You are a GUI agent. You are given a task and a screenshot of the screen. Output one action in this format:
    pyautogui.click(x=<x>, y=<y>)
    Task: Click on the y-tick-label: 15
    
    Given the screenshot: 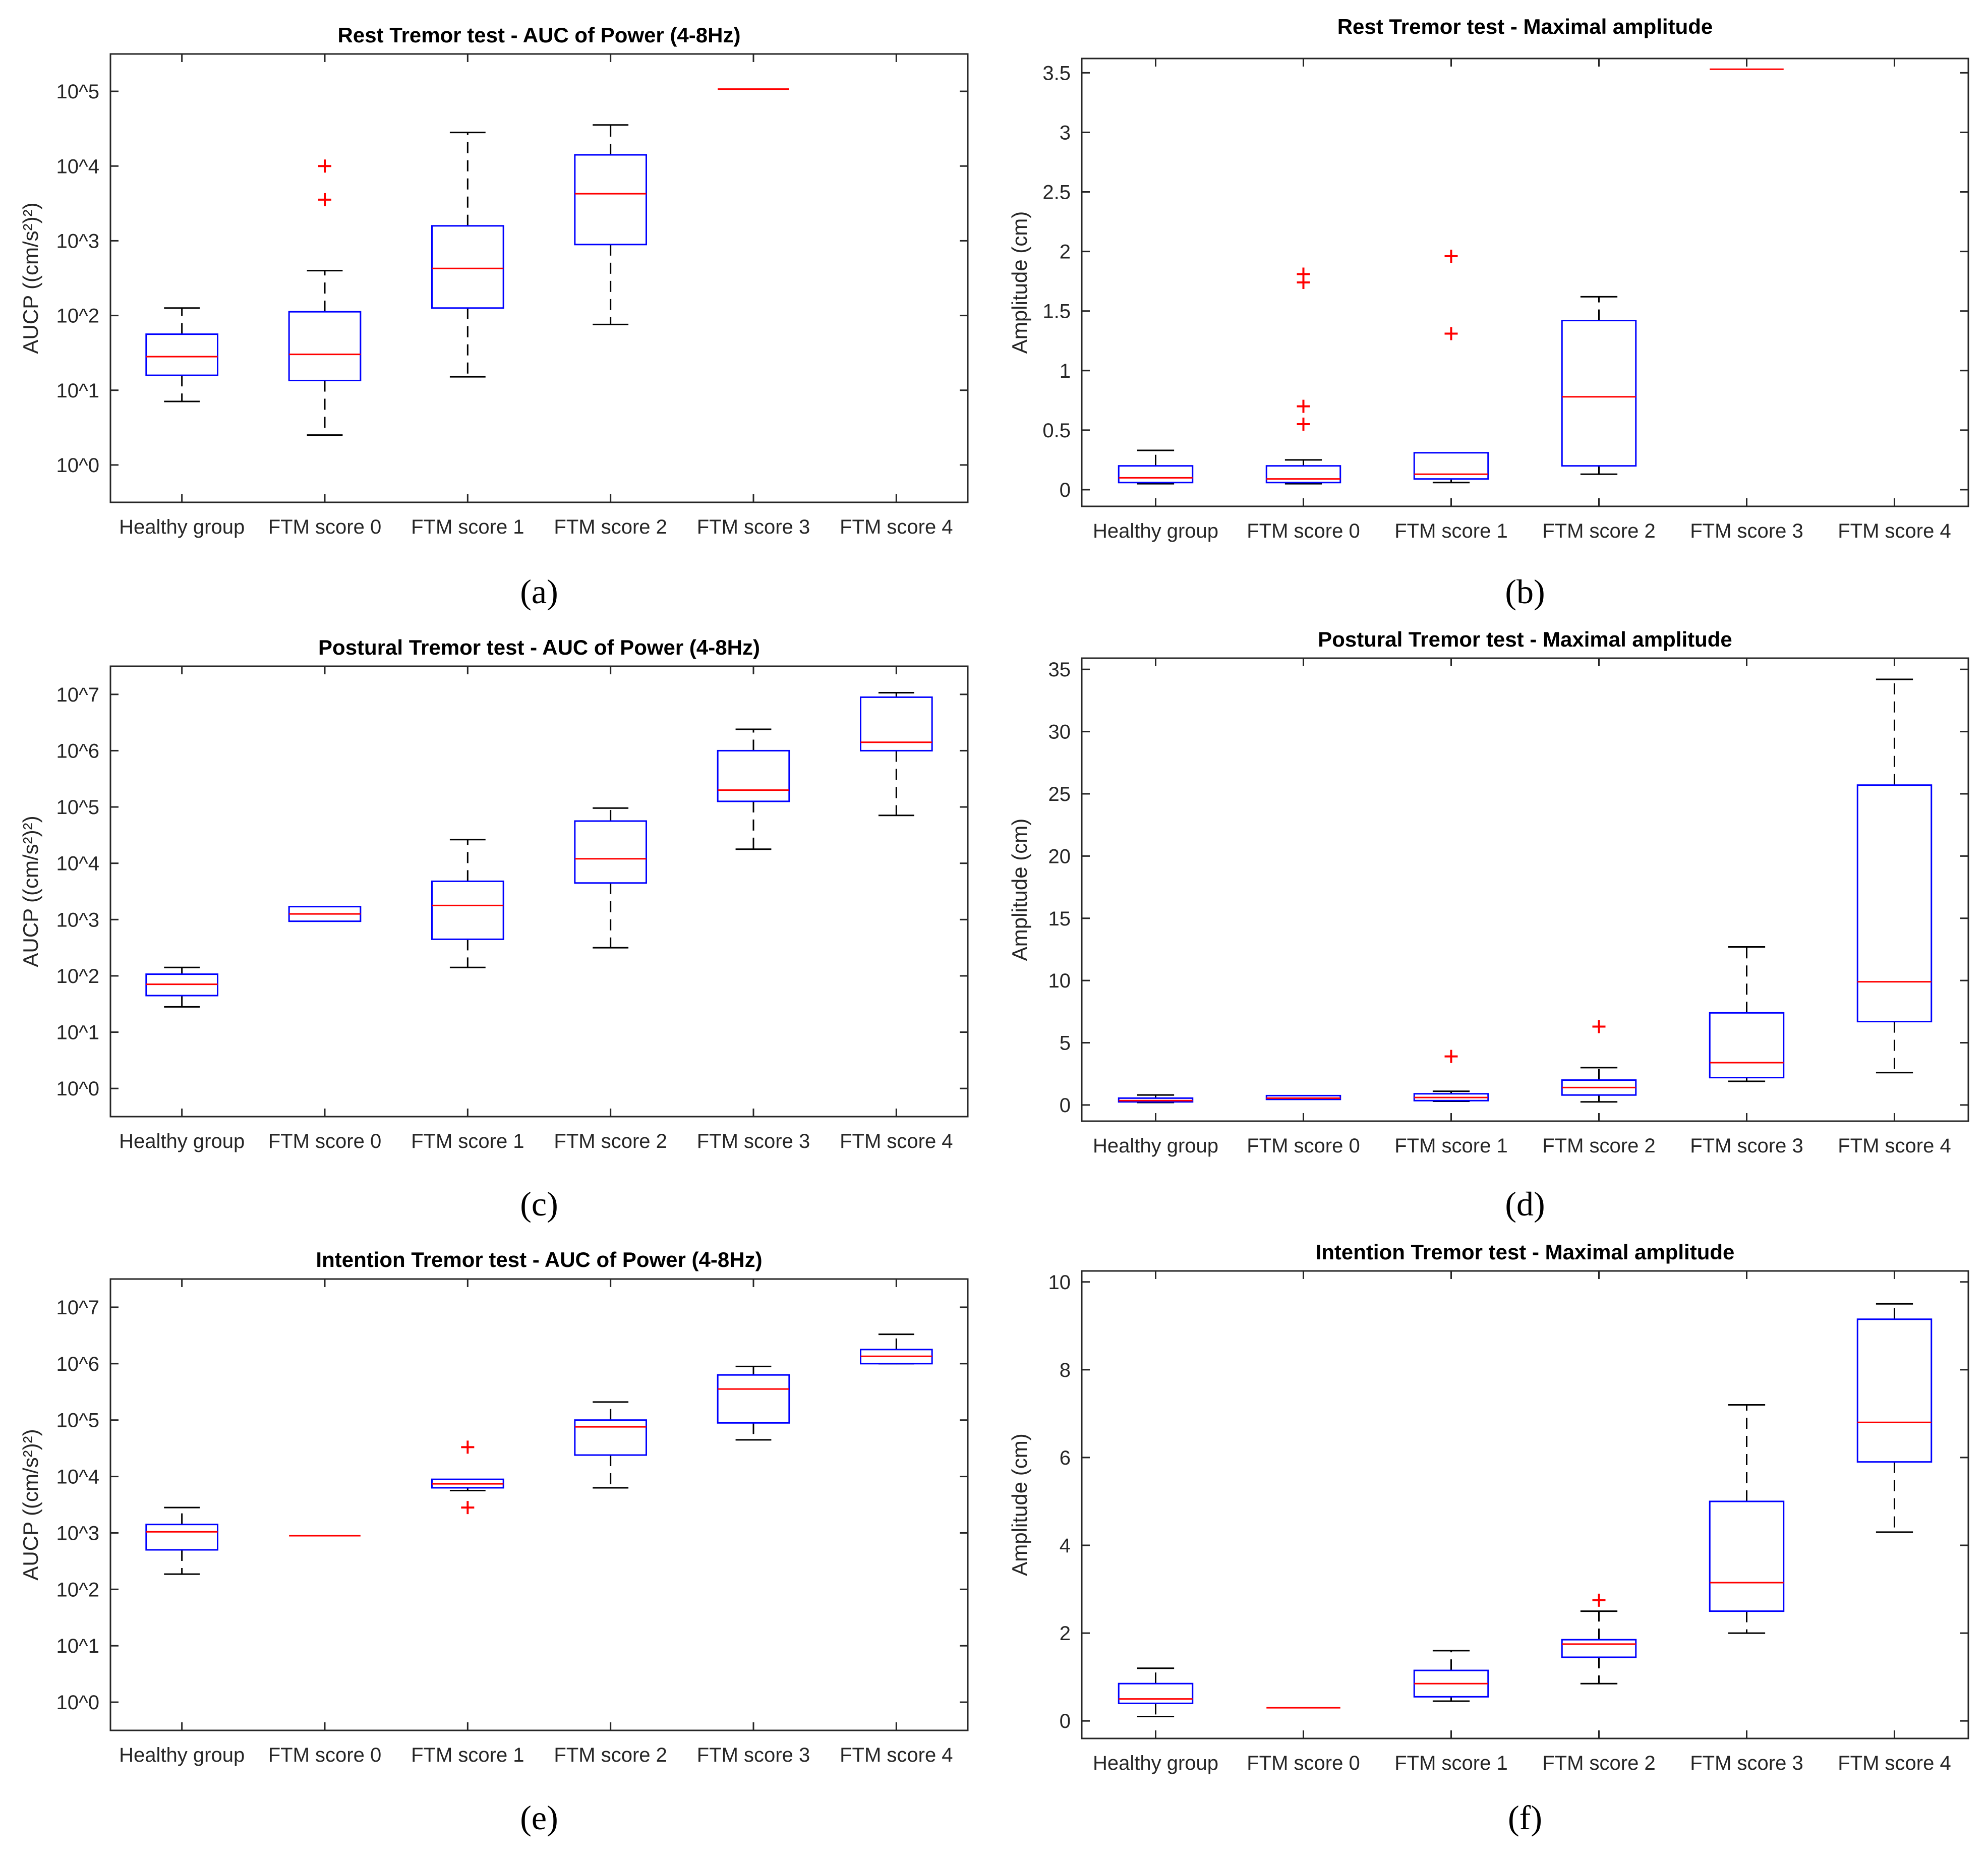 What is the action you would take?
    pyautogui.click(x=1059, y=919)
    